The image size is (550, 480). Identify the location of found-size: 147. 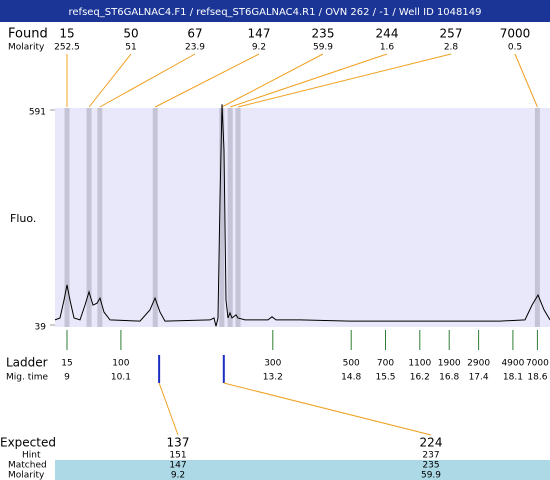
(259, 34).